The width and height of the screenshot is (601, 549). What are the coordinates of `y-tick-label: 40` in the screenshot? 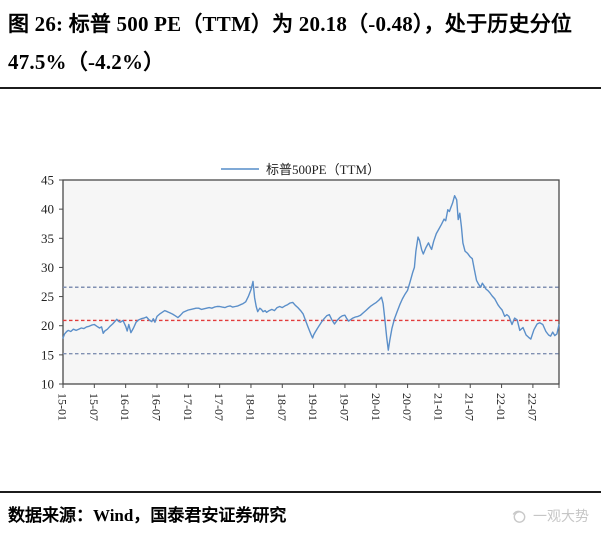 It's located at (47, 209).